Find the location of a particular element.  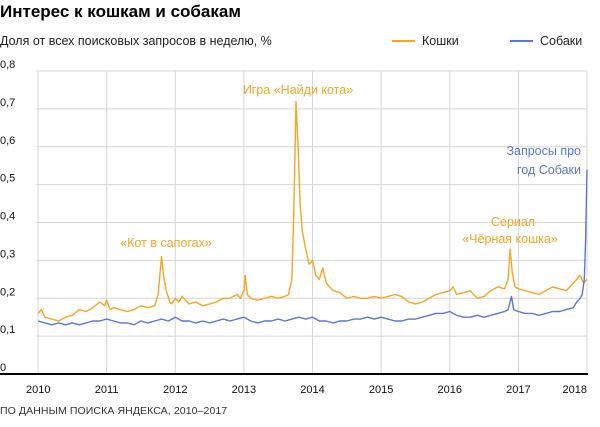

annotation-label: Сериал is located at coordinates (513, 222).